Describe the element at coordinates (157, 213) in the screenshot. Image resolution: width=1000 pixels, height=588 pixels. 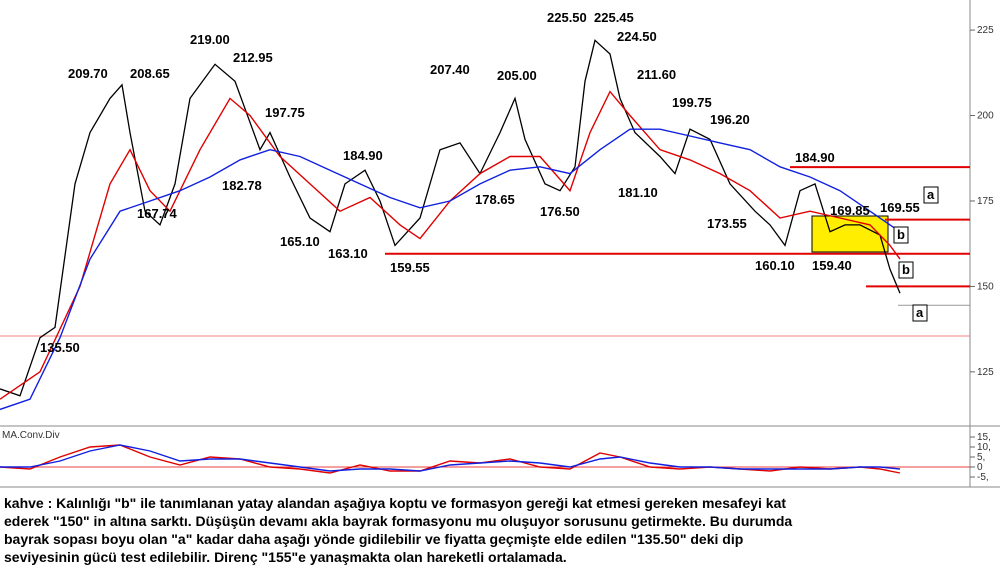
I see `annotation: 167.74` at that location.